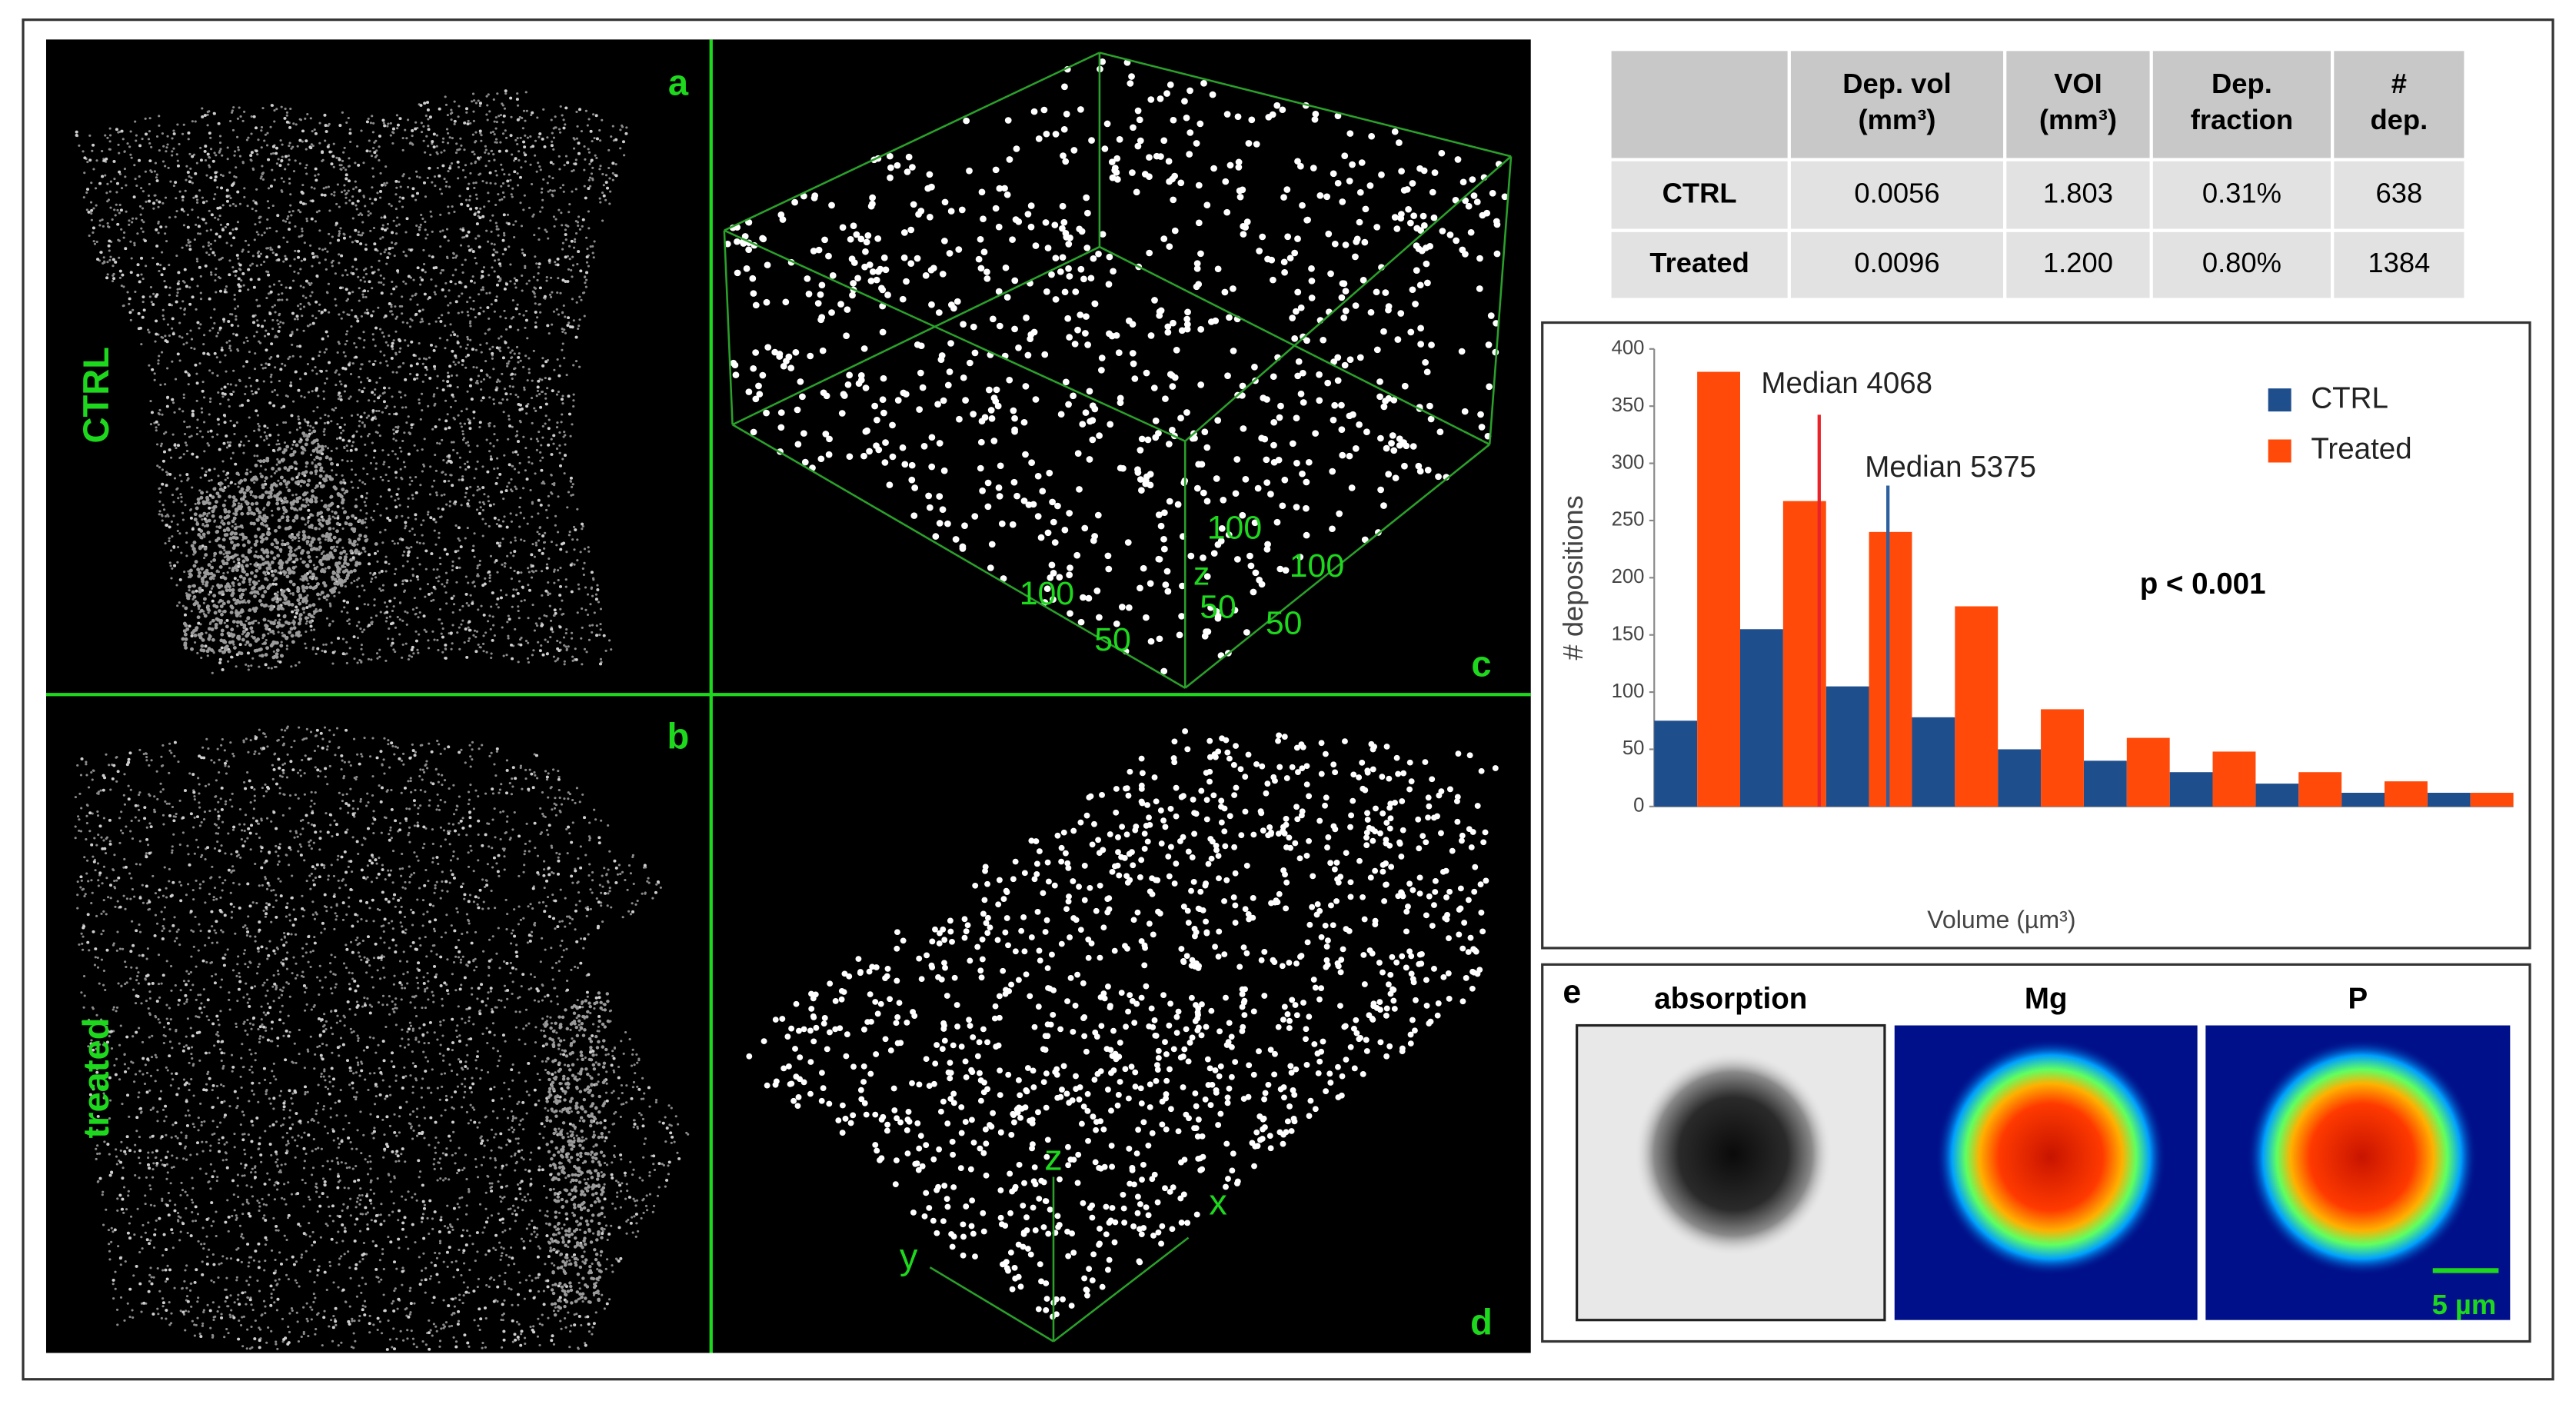 The width and height of the screenshot is (2576, 1401). I want to click on axis-name: x, so click(1218, 1201).